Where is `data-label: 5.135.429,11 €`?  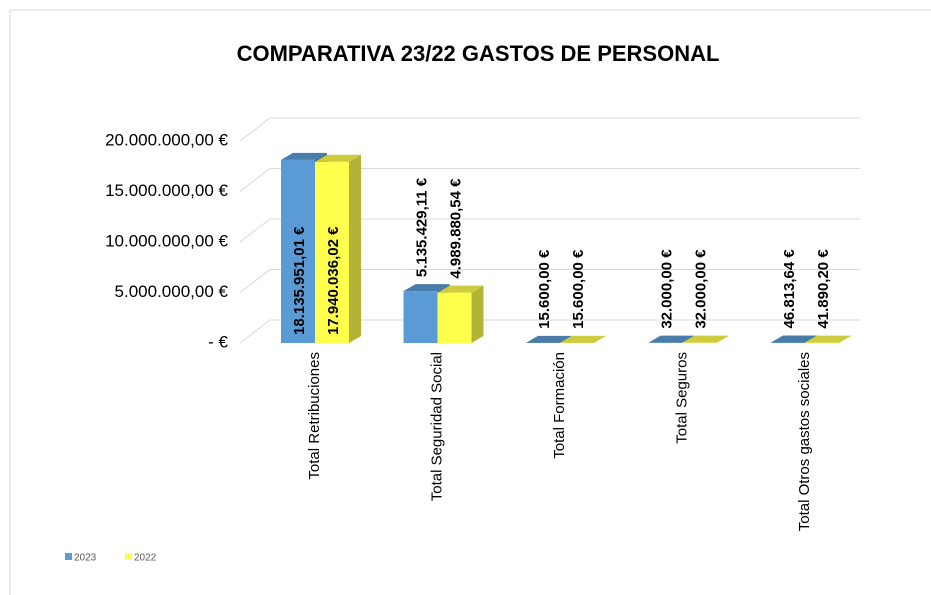
data-label: 5.135.429,11 € is located at coordinates (421, 227).